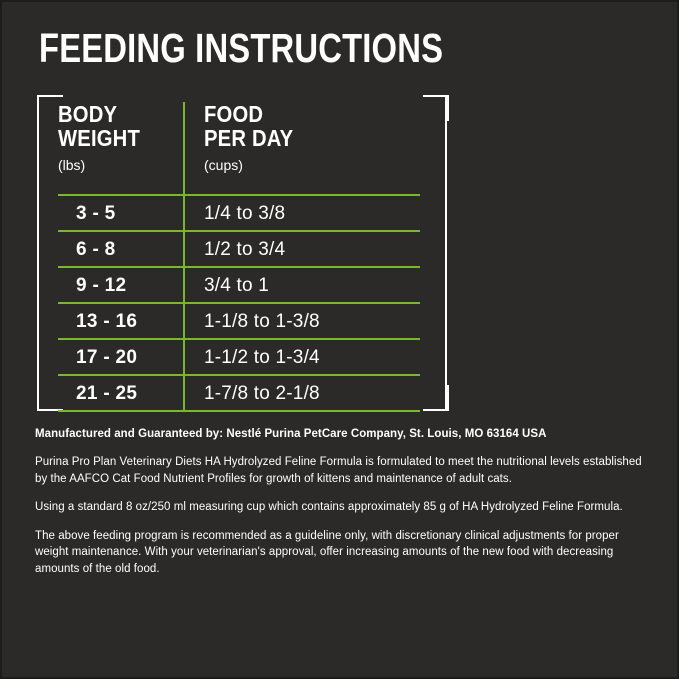 The image size is (679, 679). What do you see at coordinates (223, 165) in the screenshot?
I see `column-header-food-per-day-unit: (cups)` at bounding box center [223, 165].